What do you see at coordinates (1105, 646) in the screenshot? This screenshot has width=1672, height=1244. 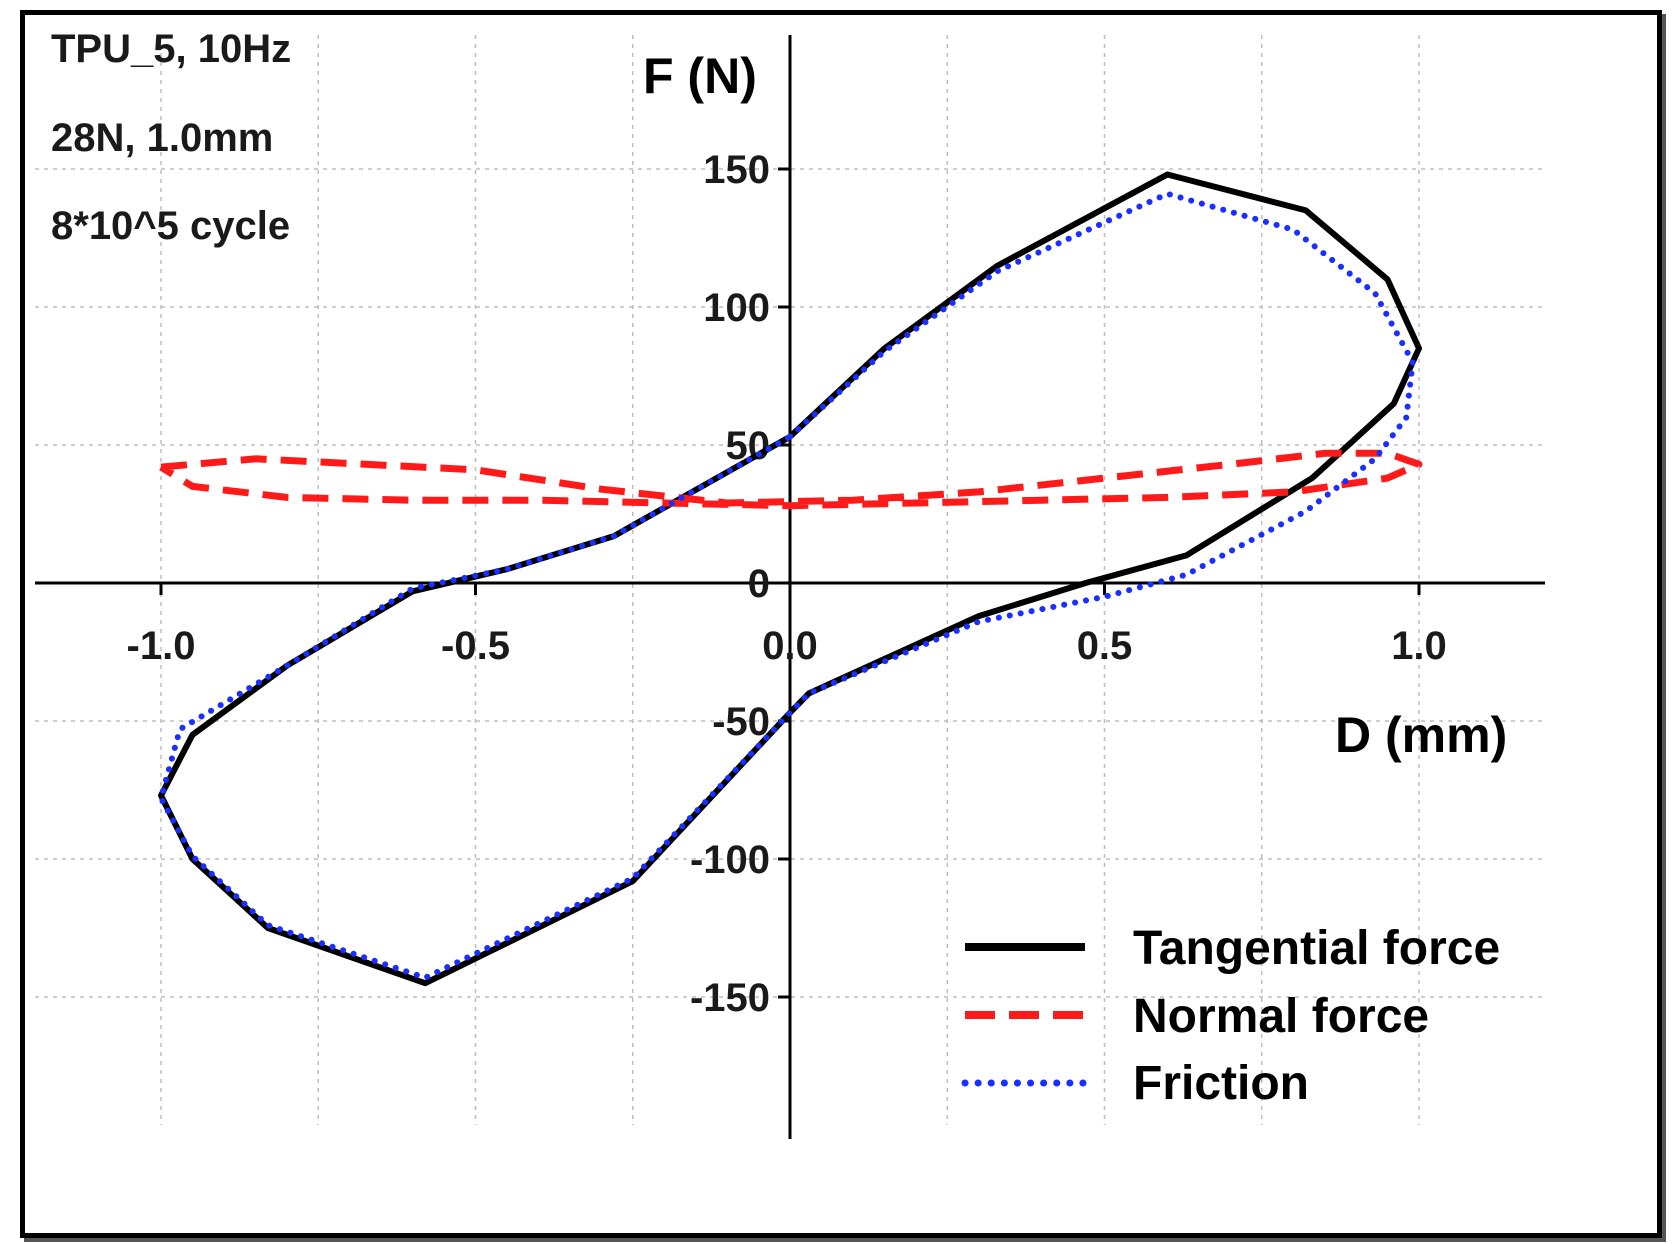 I see `x-tick-label: 0.5` at bounding box center [1105, 646].